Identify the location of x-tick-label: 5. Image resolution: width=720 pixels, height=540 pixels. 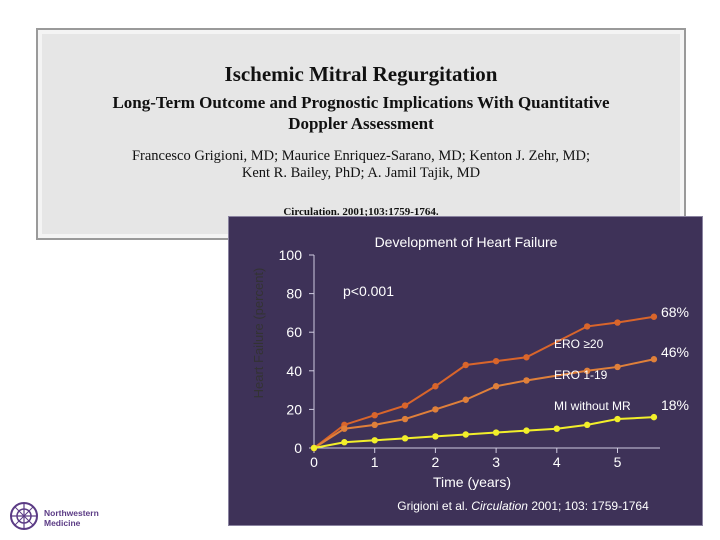
(618, 462).